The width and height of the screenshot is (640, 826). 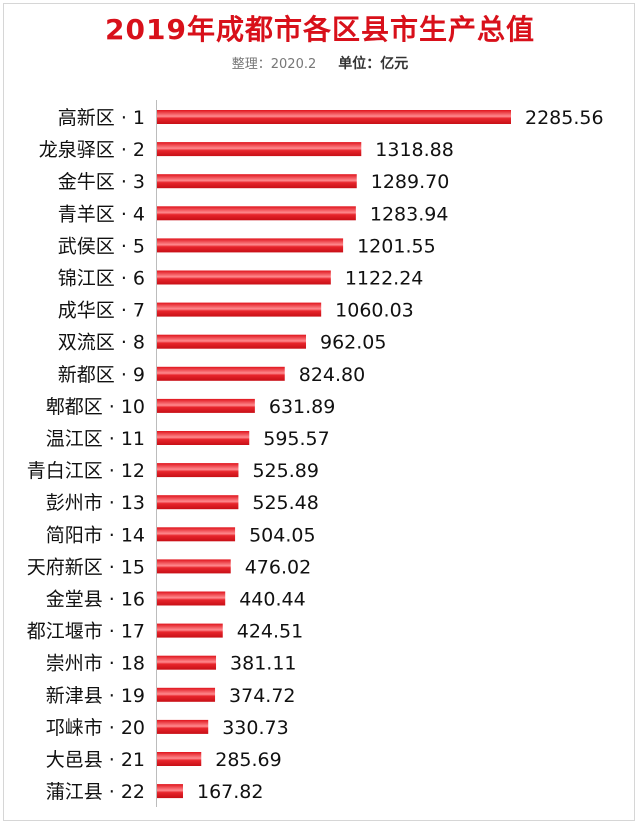 What do you see at coordinates (95, 664) in the screenshot?
I see `category-label: 崇州市 · 18` at bounding box center [95, 664].